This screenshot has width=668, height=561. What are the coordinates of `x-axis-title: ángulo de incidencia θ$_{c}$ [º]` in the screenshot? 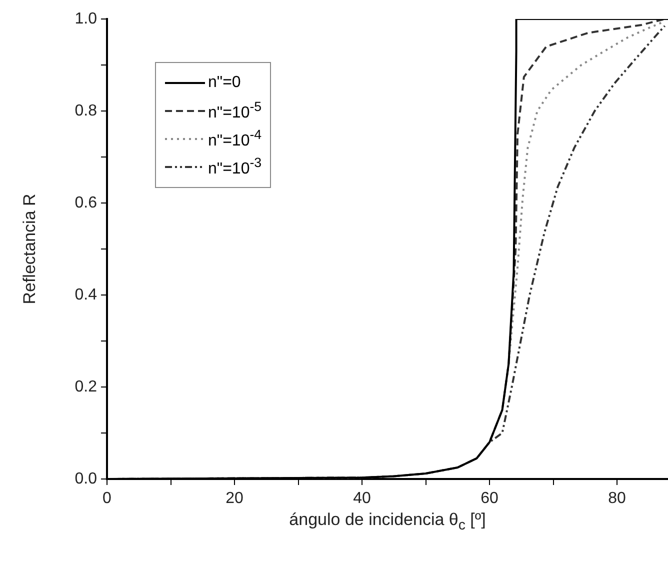 It's located at (387, 522).